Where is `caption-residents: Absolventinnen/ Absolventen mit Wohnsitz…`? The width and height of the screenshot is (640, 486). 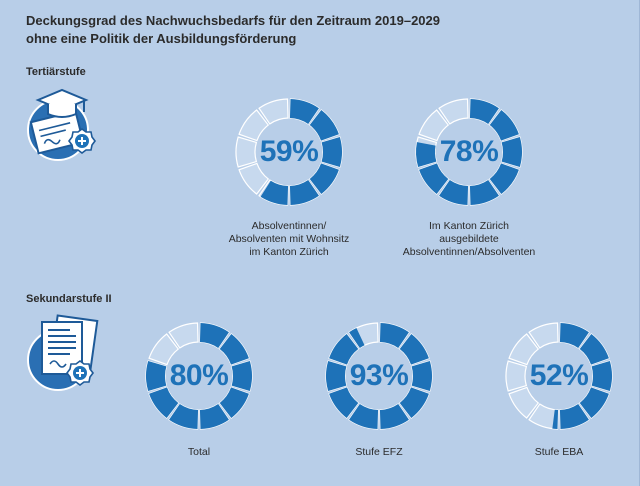
caption-residents: Absolventinnen/ Absolventen mit Wohnsitz… is located at coordinates (289, 239).